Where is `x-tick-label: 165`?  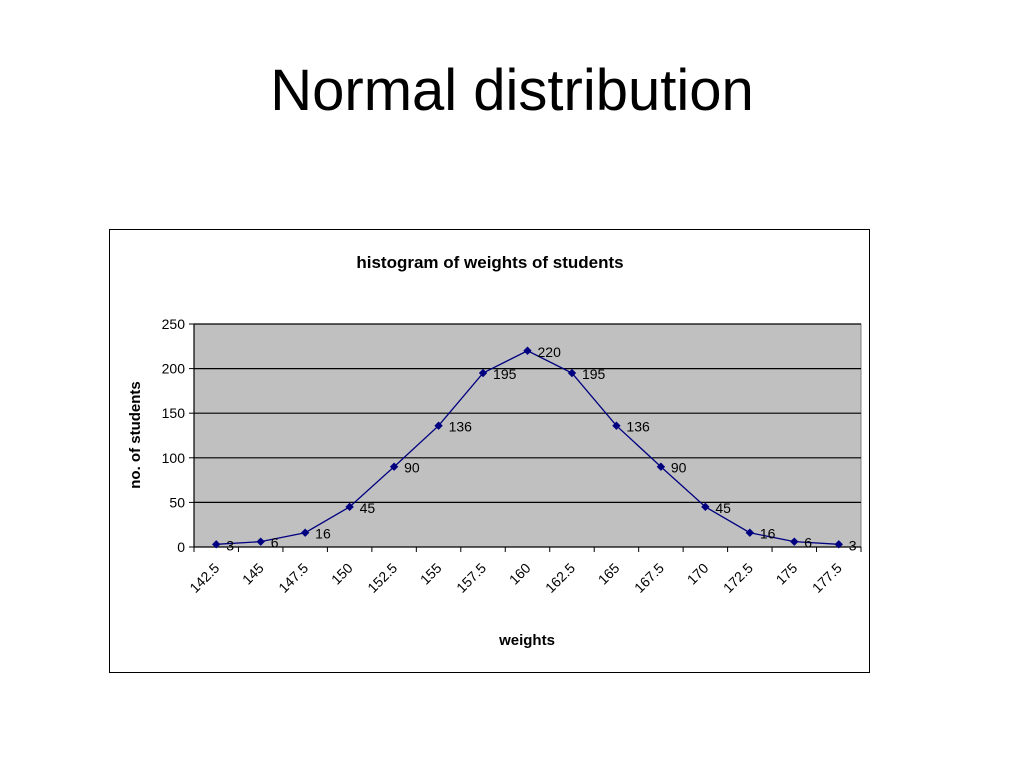 x-tick-label: 165 is located at coordinates (609, 574).